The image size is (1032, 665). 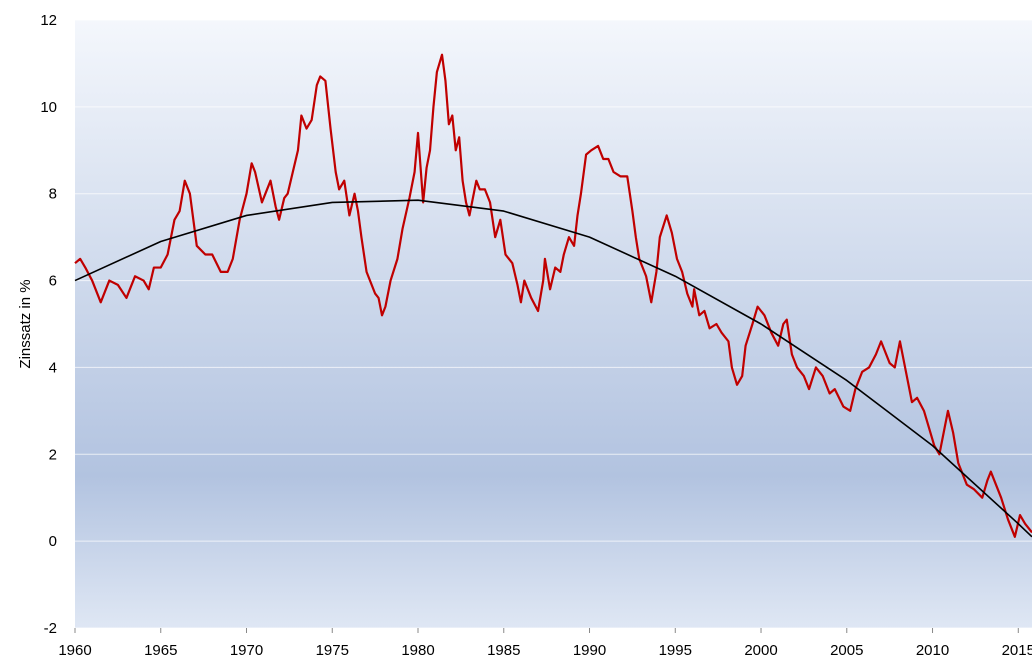 I want to click on x-tick-label: 1980, so click(x=417, y=650).